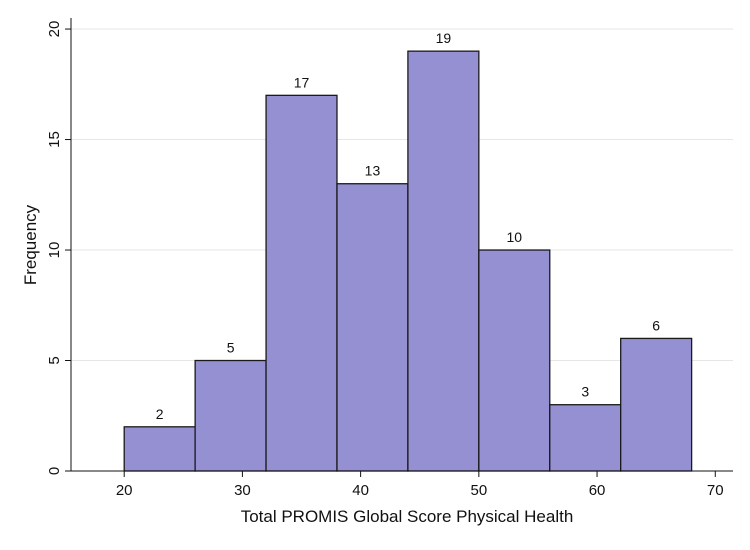  I want to click on y-tick-label-10: 10, so click(54, 250).